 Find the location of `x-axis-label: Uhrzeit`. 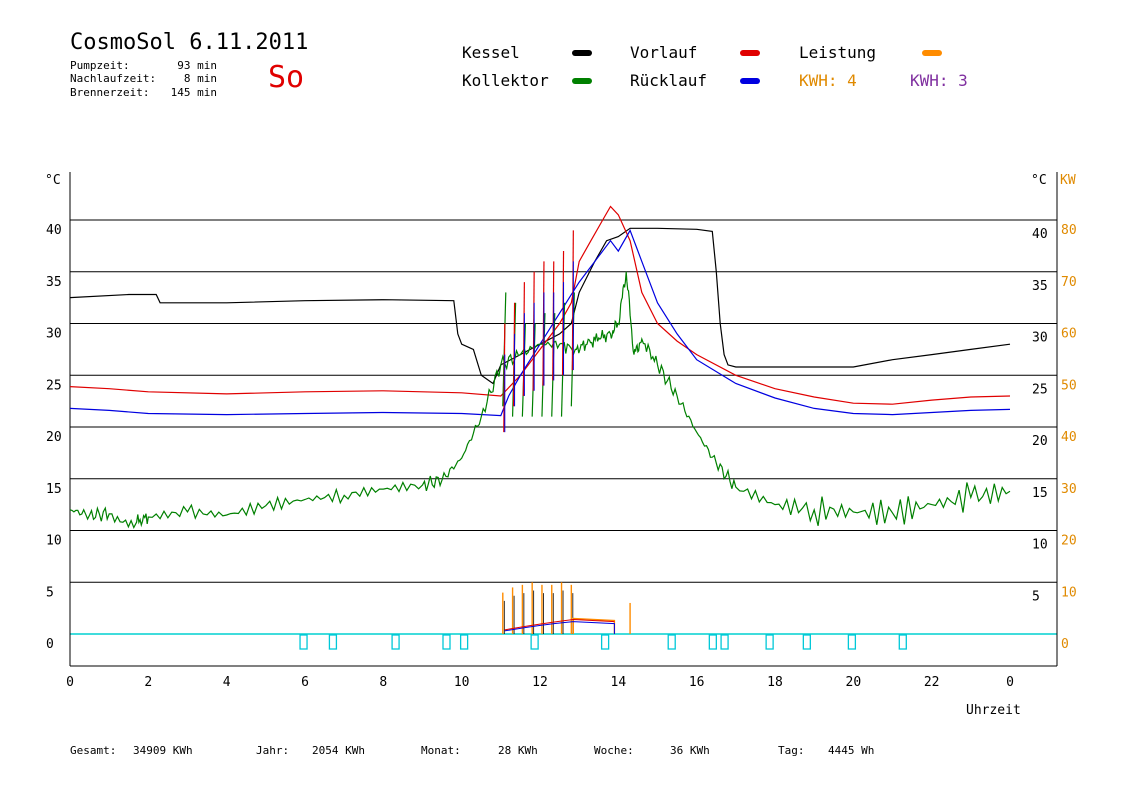

x-axis-label: Uhrzeit is located at coordinates (993, 710).